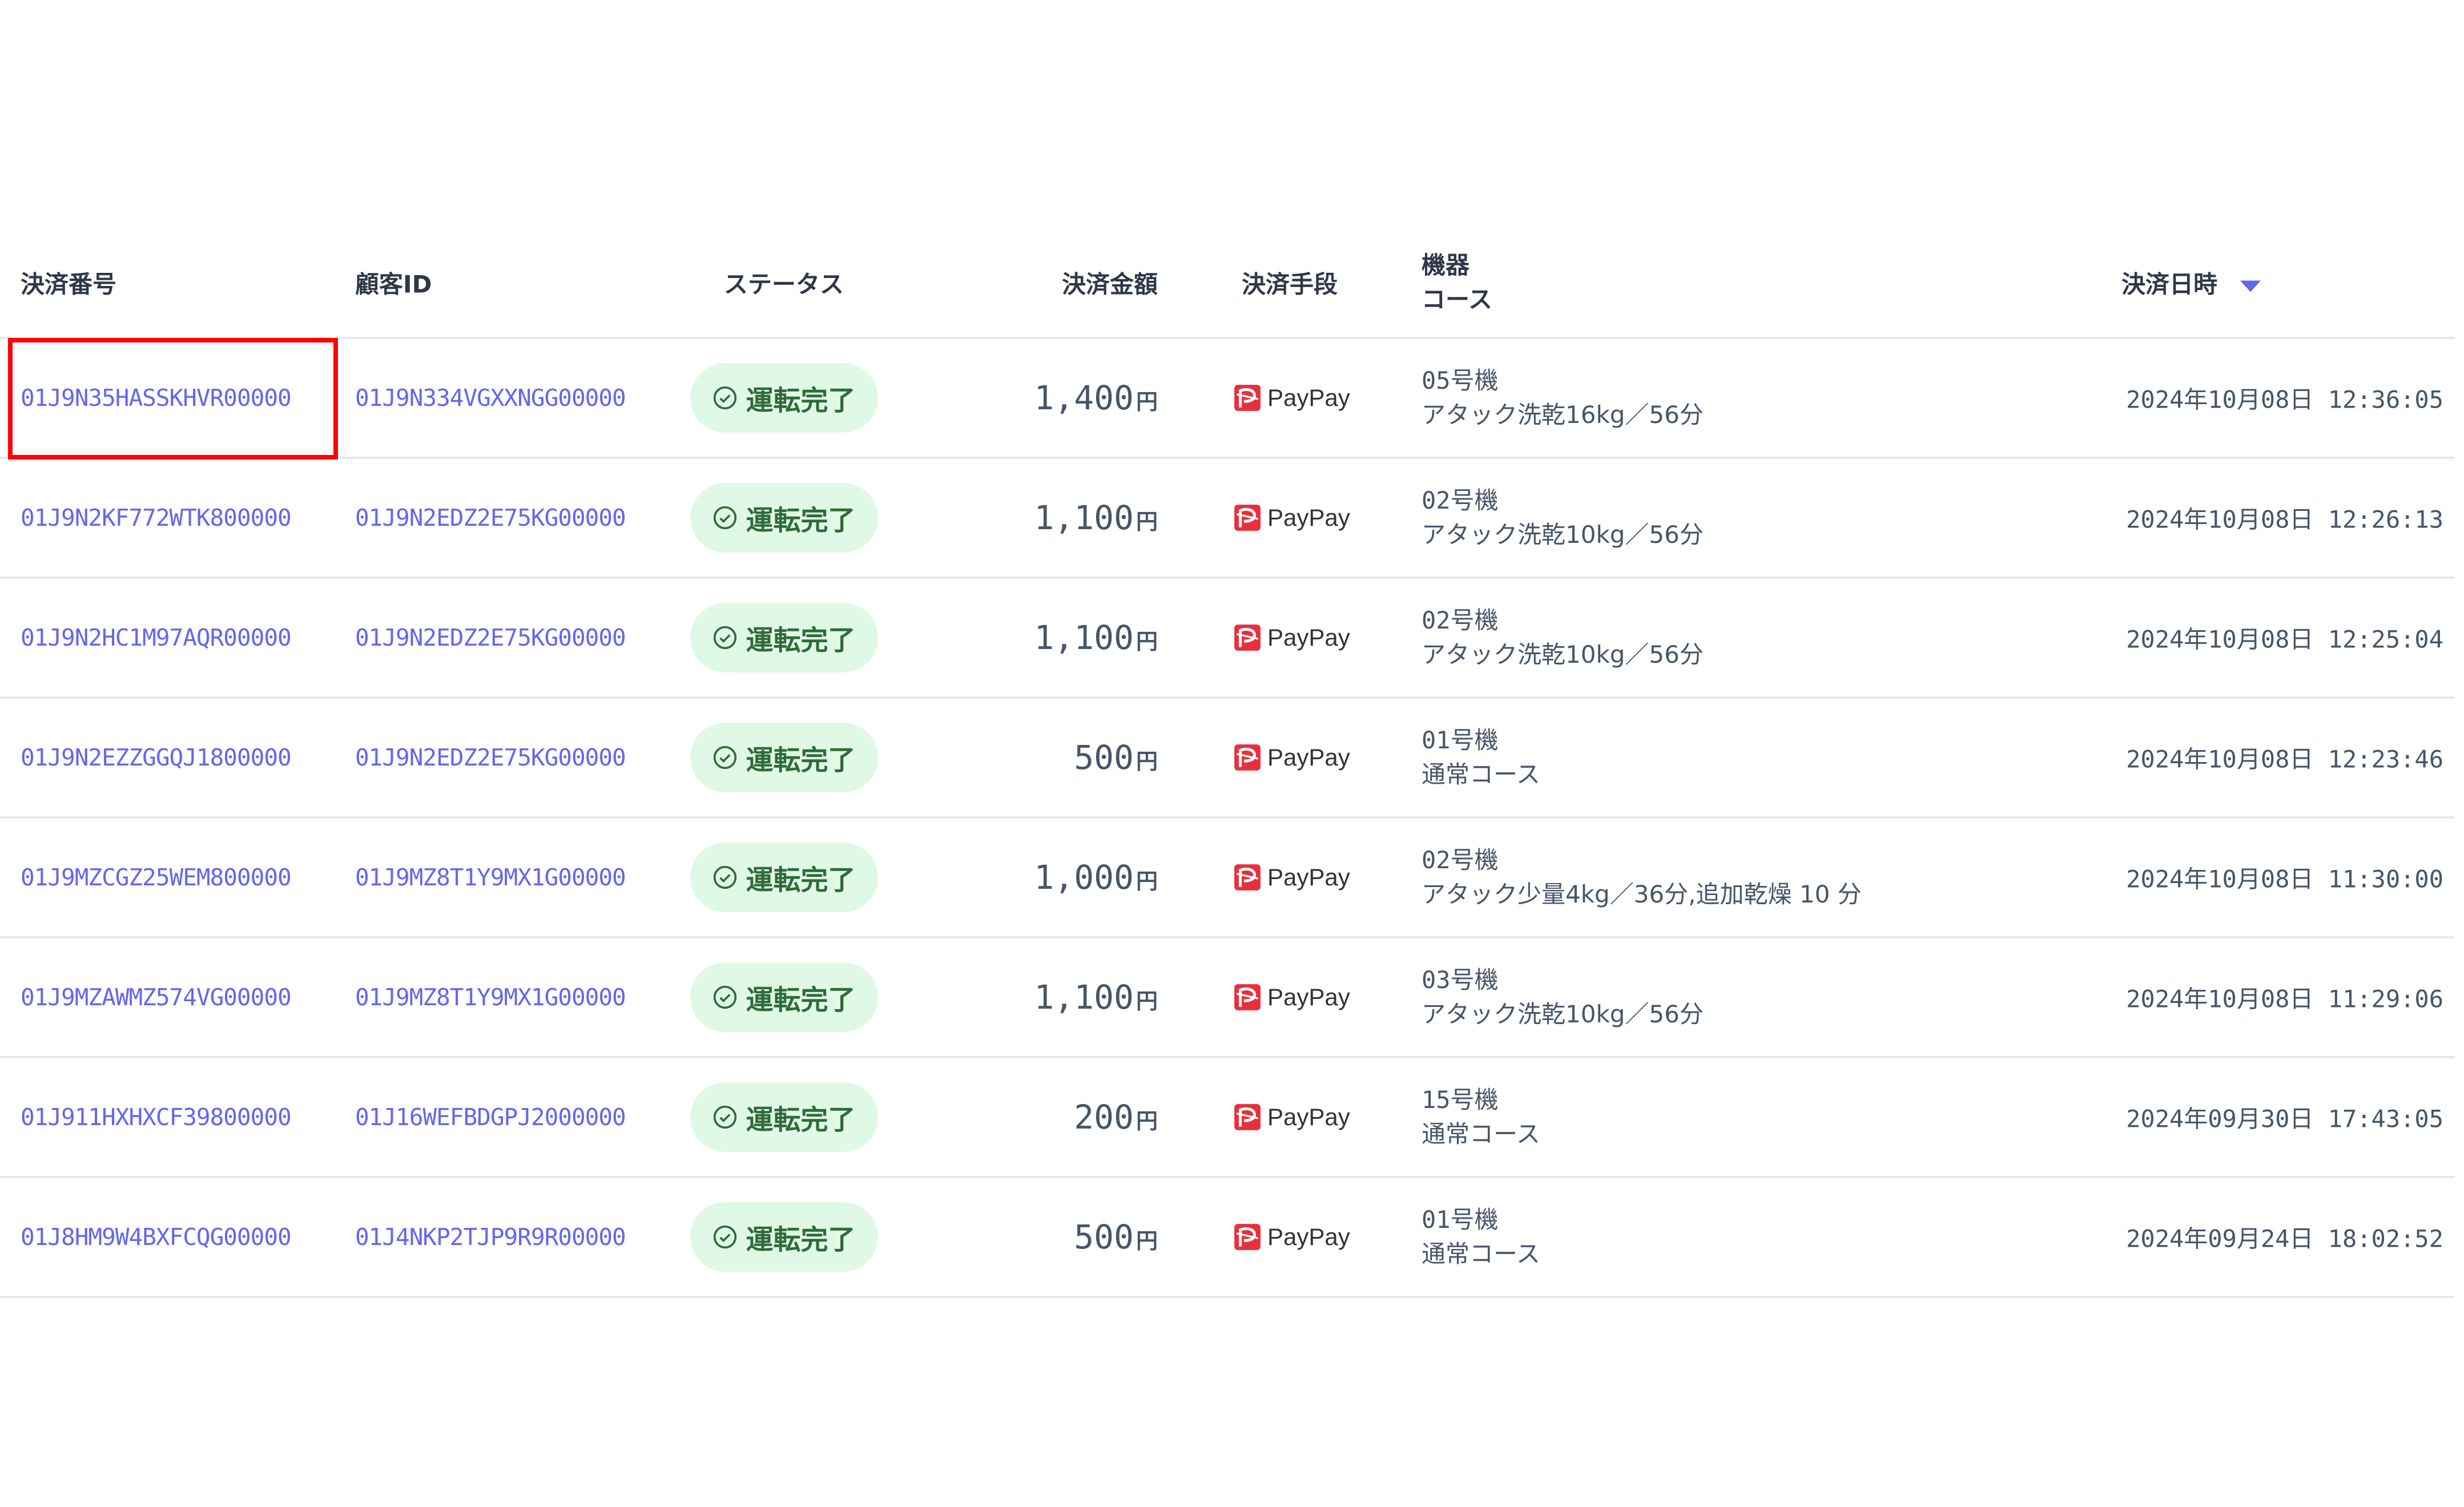  Describe the element at coordinates (156, 877) in the screenshot. I see `payment-no-link: 01J9MZCGZ25WEM800000` at that location.